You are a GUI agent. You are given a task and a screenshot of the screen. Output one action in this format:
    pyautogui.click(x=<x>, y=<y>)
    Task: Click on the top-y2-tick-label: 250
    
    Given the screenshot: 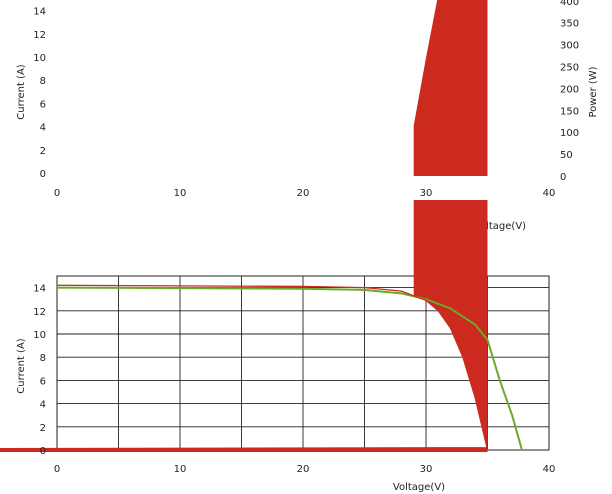 What is the action you would take?
    pyautogui.click(x=569, y=67)
    